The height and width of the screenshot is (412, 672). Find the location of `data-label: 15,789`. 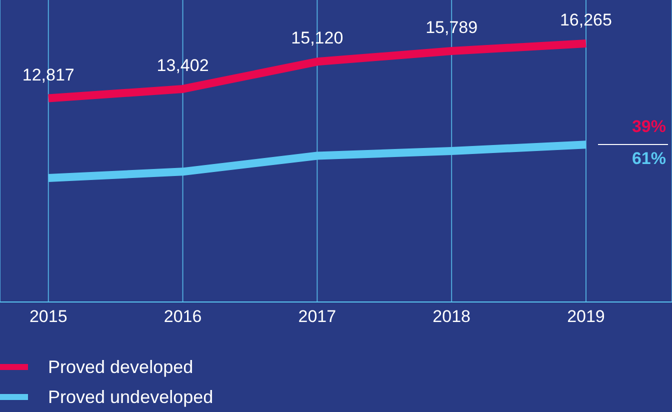

data-label: 15,789 is located at coordinates (452, 28).